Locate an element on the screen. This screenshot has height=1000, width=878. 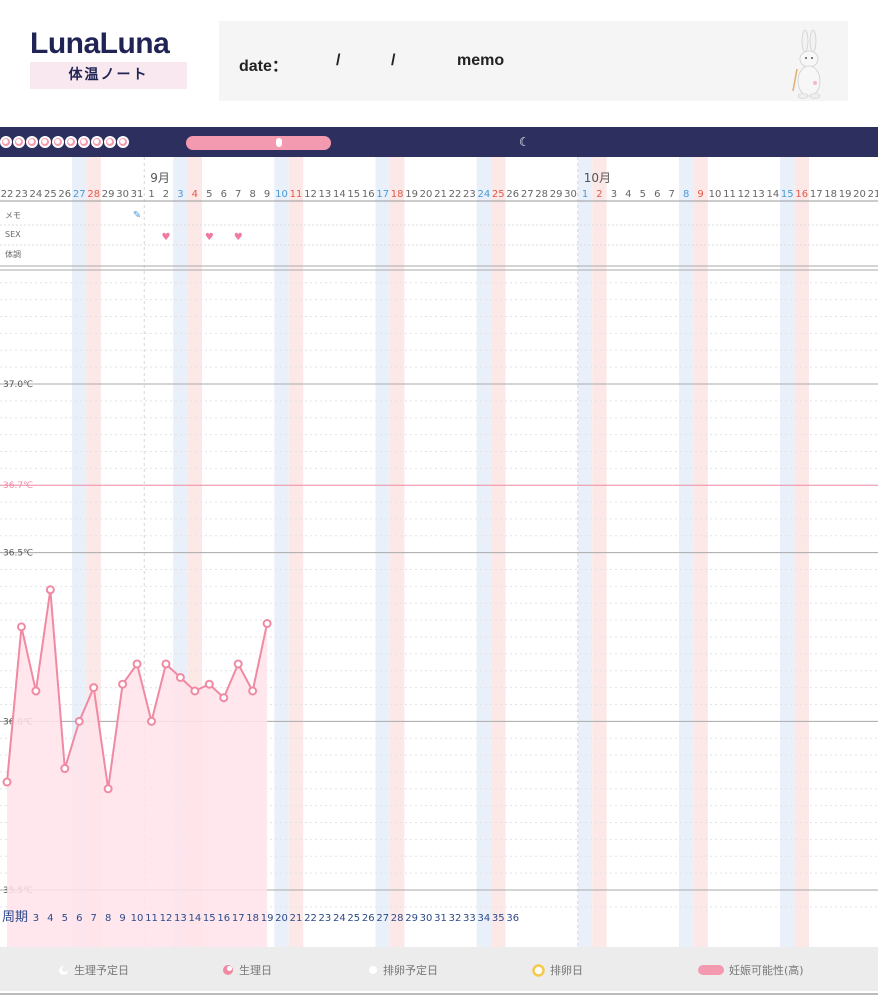
app-header: LunaLuna 体温ノート date： / / memo is located at coordinates (439, 63).